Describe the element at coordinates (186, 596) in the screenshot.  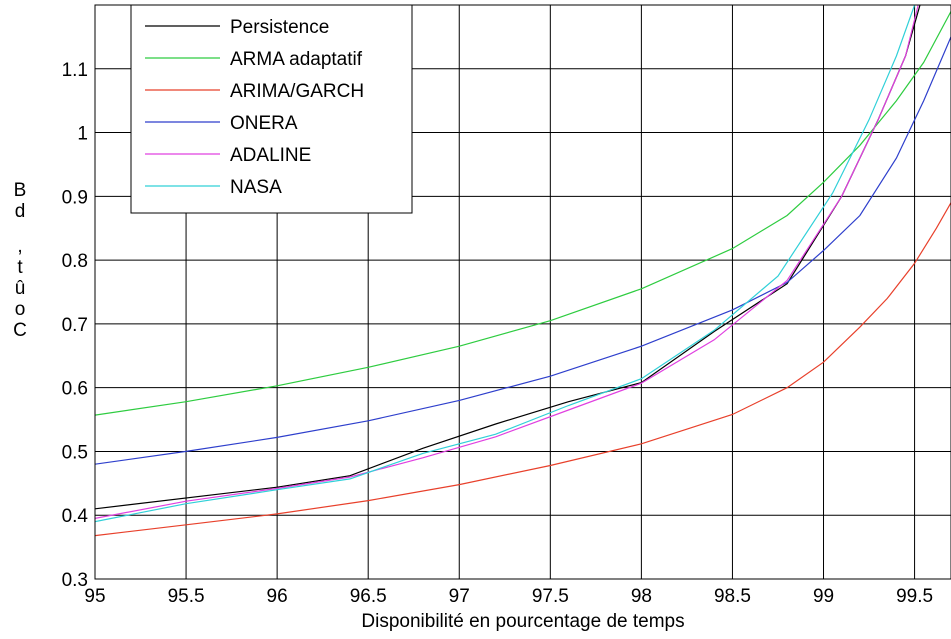
I see `x-tick-label: 95.5` at that location.